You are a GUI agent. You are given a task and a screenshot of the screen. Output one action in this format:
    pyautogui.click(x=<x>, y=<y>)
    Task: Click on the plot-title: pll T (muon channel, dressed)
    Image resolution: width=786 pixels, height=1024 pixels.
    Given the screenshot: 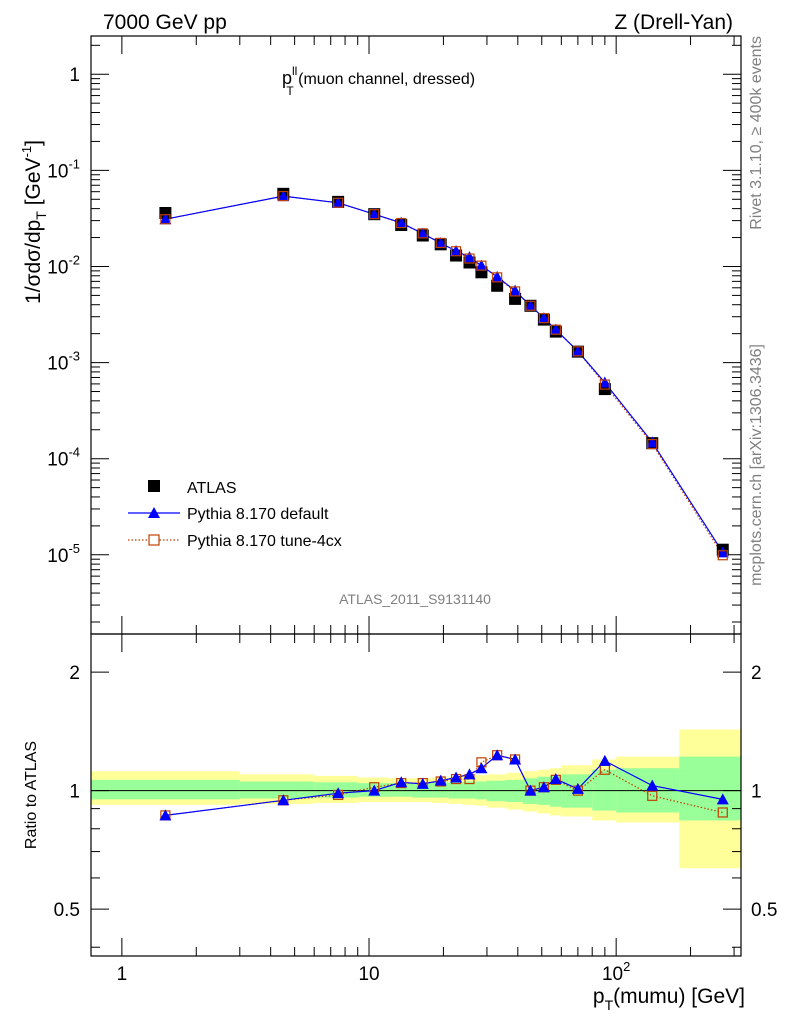 What is the action you would take?
    pyautogui.click(x=378, y=81)
    